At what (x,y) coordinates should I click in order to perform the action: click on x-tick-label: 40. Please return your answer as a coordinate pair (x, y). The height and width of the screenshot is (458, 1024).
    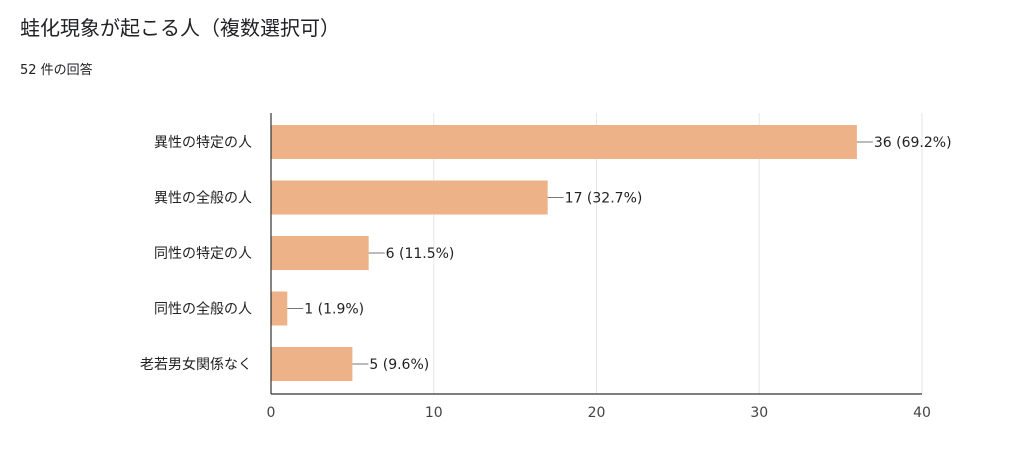
    Looking at the image, I should click on (922, 413).